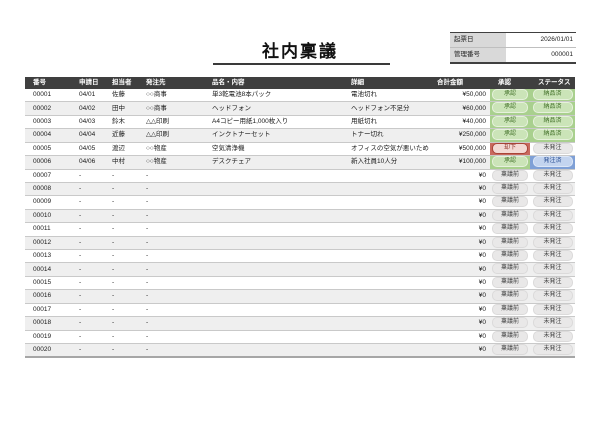  Describe the element at coordinates (48, 243) in the screenshot. I see `cell-no: 00012` at that location.